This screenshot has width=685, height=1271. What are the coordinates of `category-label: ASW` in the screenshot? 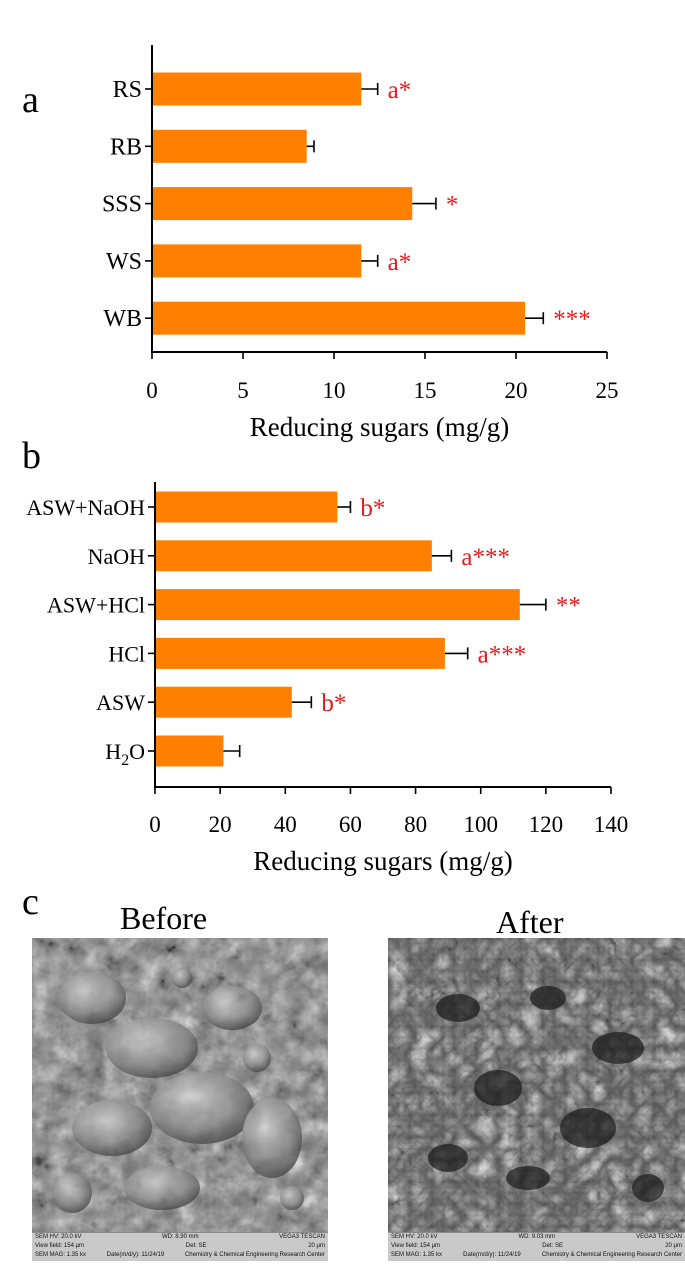 It's located at (120, 702).